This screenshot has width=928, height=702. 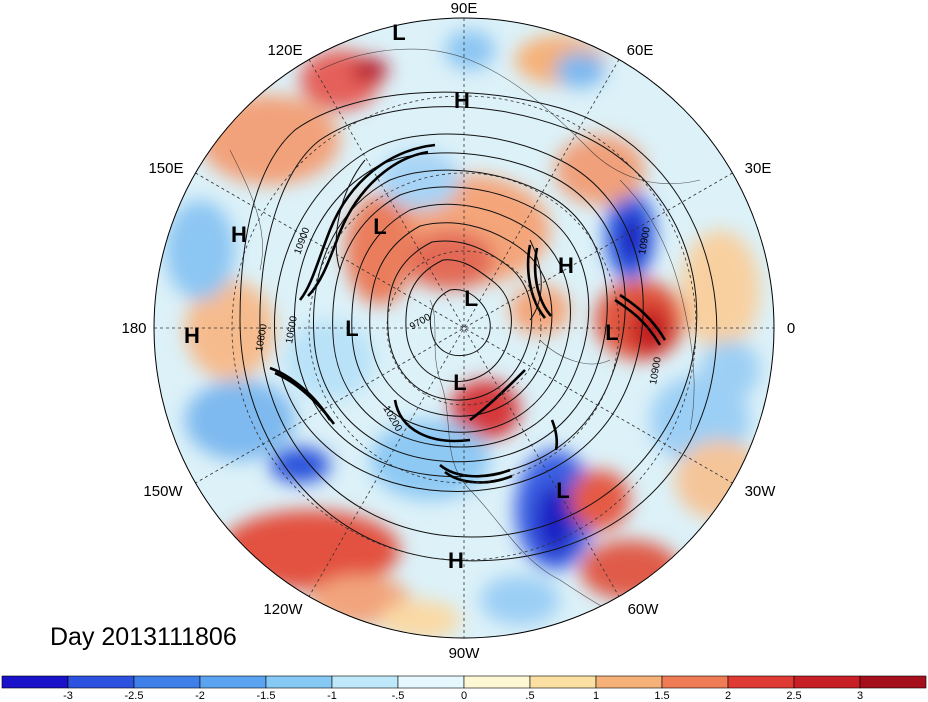 What do you see at coordinates (758, 168) in the screenshot?
I see `lon-label-30e: 30E` at bounding box center [758, 168].